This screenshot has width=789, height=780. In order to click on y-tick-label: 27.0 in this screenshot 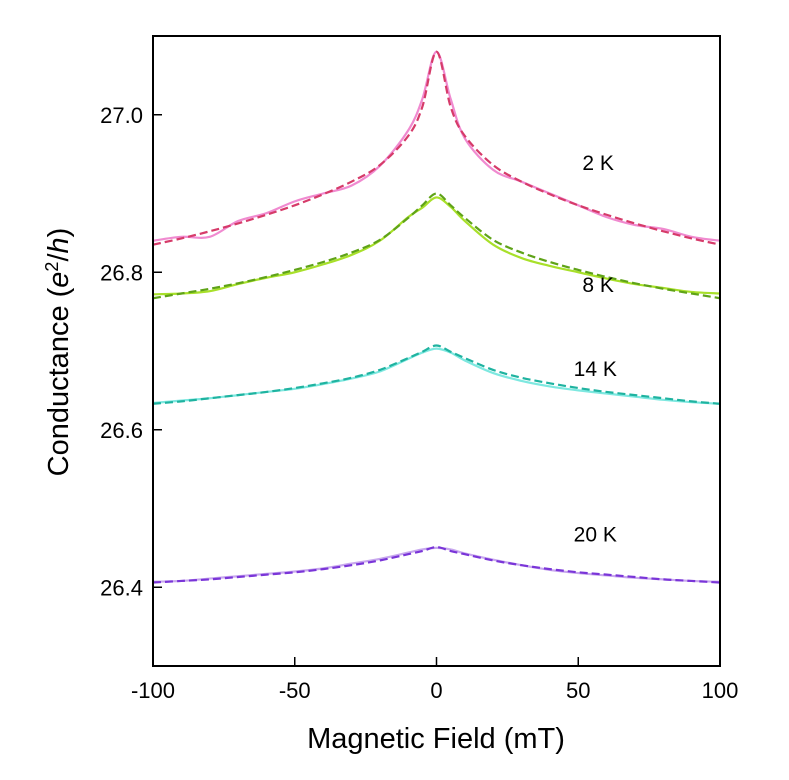, I will do `click(121, 115)`.